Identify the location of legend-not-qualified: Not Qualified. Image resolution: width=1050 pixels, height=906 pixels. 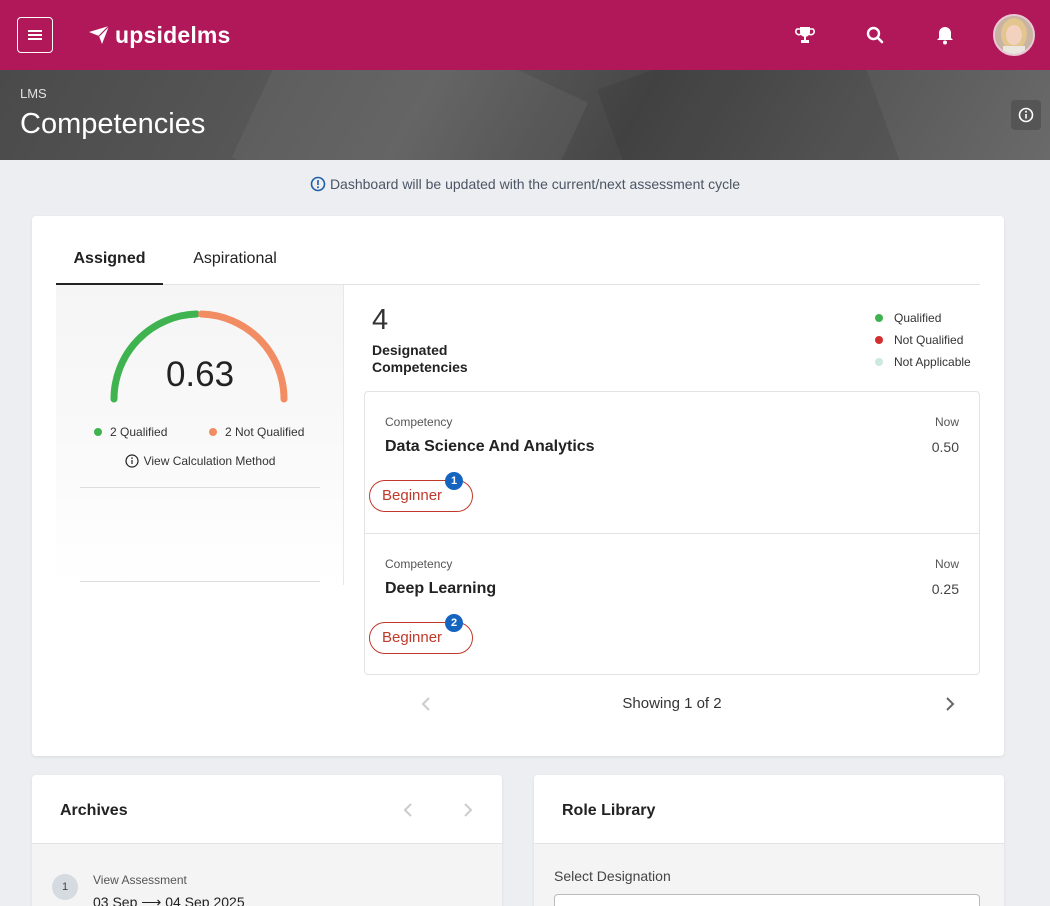
(923, 340).